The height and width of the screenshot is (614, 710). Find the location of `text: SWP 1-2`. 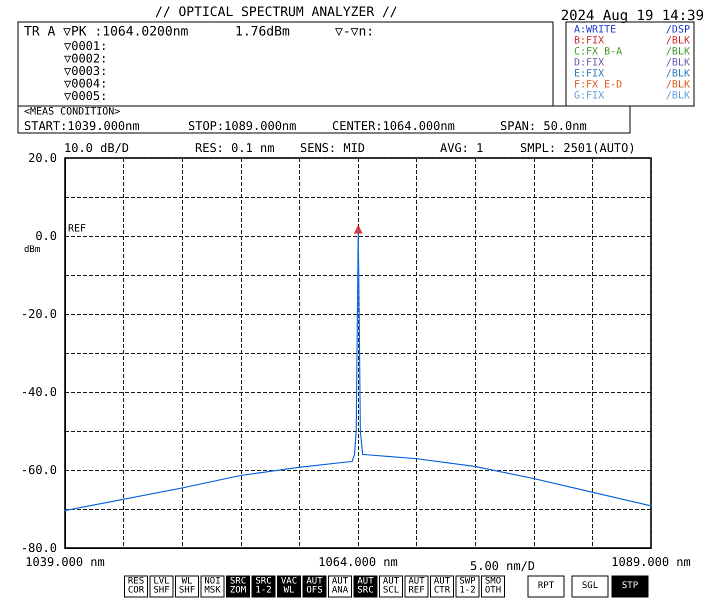

text: SWP 1-2 is located at coordinates (467, 586).